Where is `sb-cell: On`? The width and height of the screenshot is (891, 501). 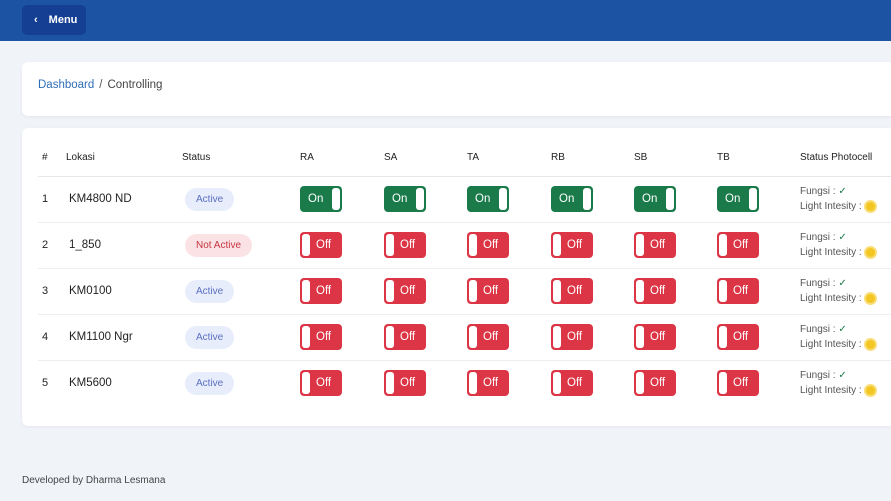 sb-cell: On is located at coordinates (671, 199).